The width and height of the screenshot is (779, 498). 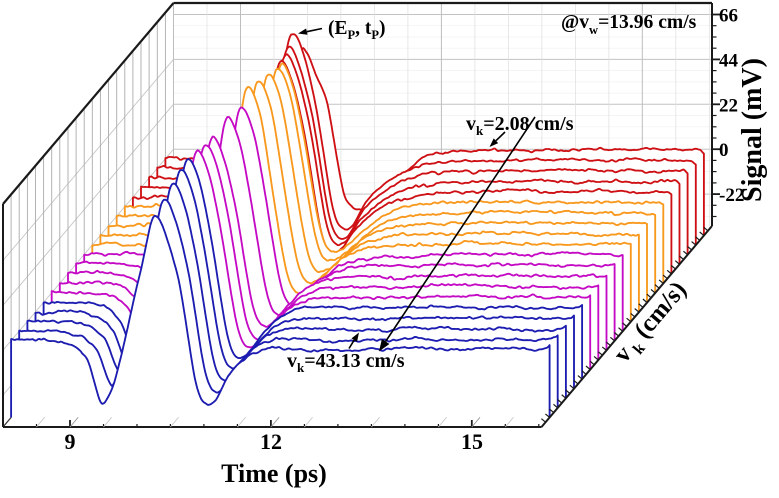 What do you see at coordinates (472, 441) in the screenshot?
I see `svg-text: 15` at bounding box center [472, 441].